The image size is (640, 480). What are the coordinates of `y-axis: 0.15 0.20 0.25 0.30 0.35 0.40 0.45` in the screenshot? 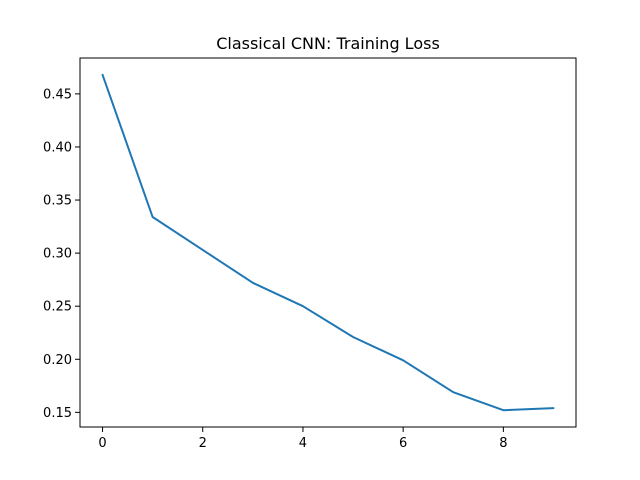 It's located at (61, 254).